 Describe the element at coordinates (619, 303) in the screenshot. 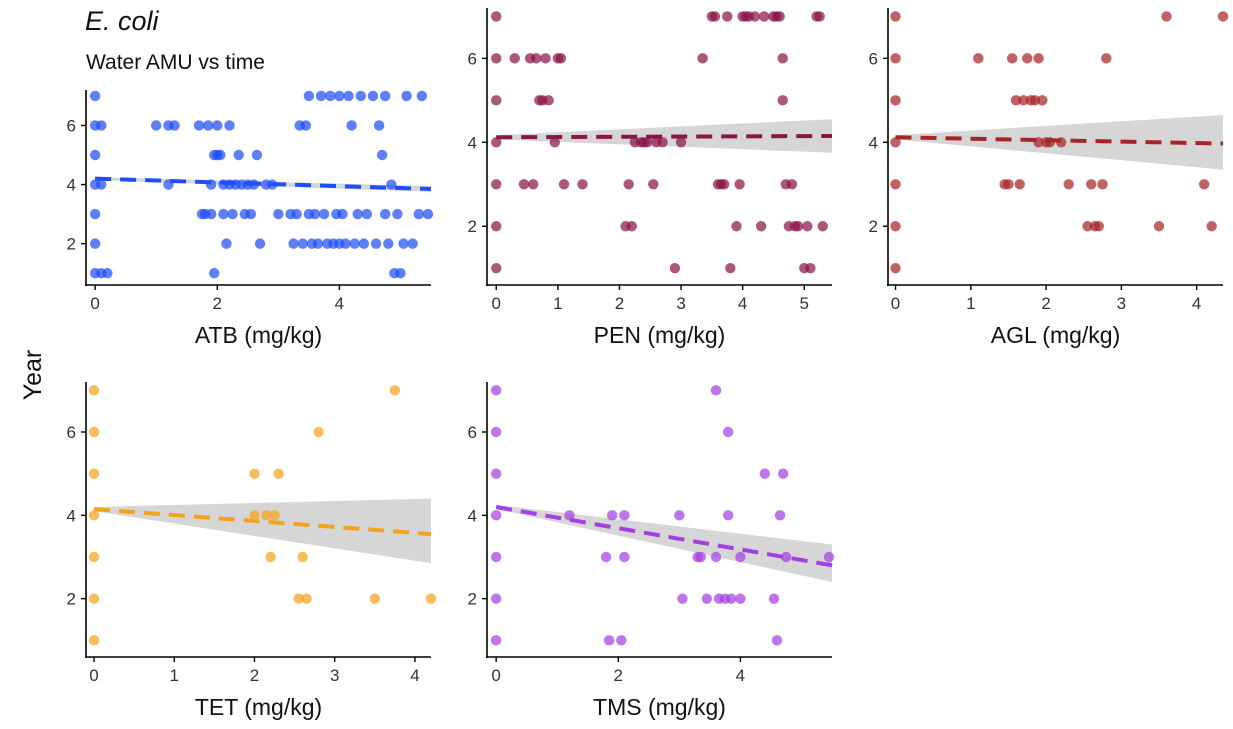

I see `x-tick-label: 2` at that location.